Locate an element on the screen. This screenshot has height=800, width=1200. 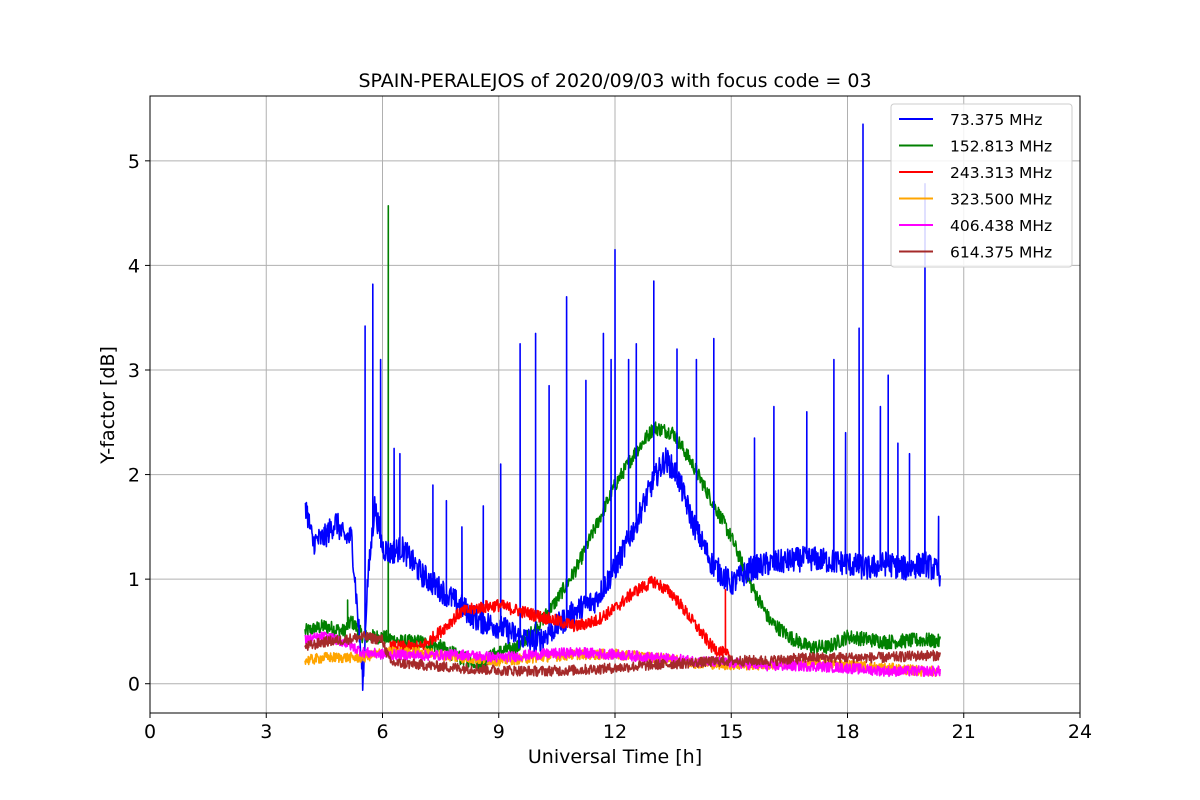
series-line-406-438-mhz is located at coordinates (622, 654).